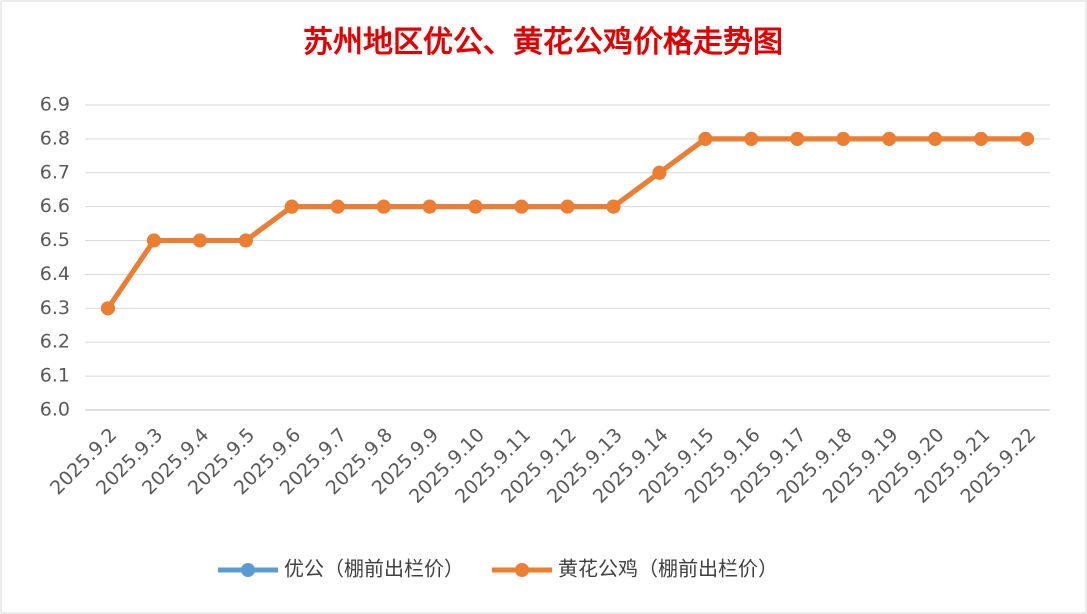 This screenshot has width=1087, height=614. Describe the element at coordinates (55, 274) in the screenshot. I see `y-tick-label: 6.4` at that location.